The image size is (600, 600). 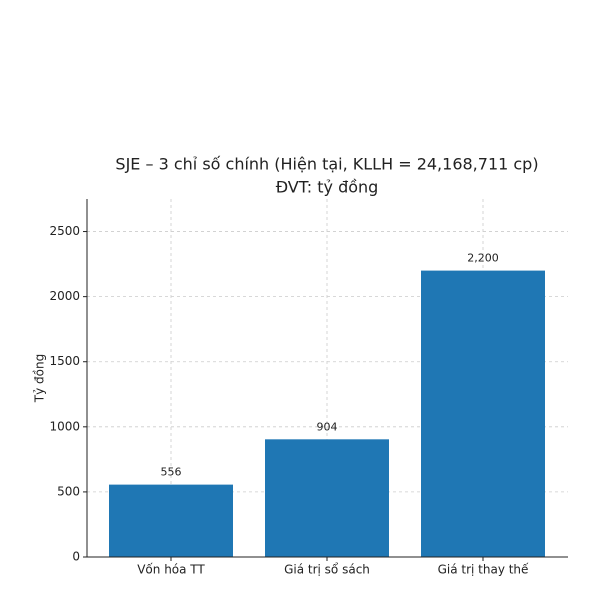 What do you see at coordinates (76, 557) in the screenshot?
I see `y-tick-label: 0` at bounding box center [76, 557].